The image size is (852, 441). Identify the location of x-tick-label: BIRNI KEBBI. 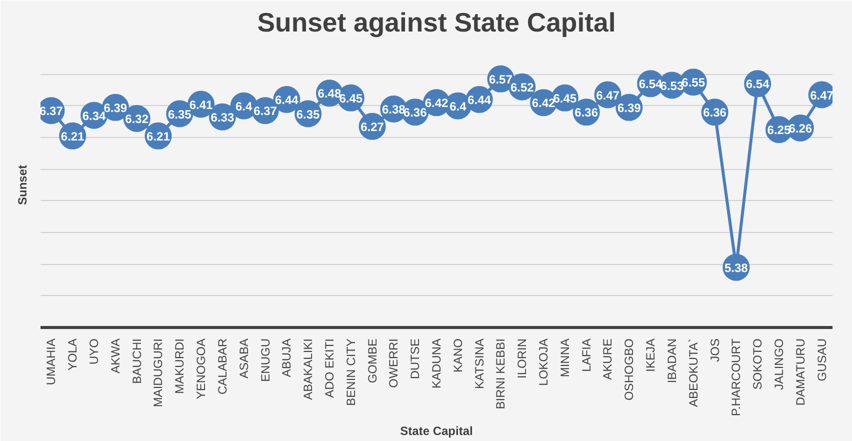
(501, 374).